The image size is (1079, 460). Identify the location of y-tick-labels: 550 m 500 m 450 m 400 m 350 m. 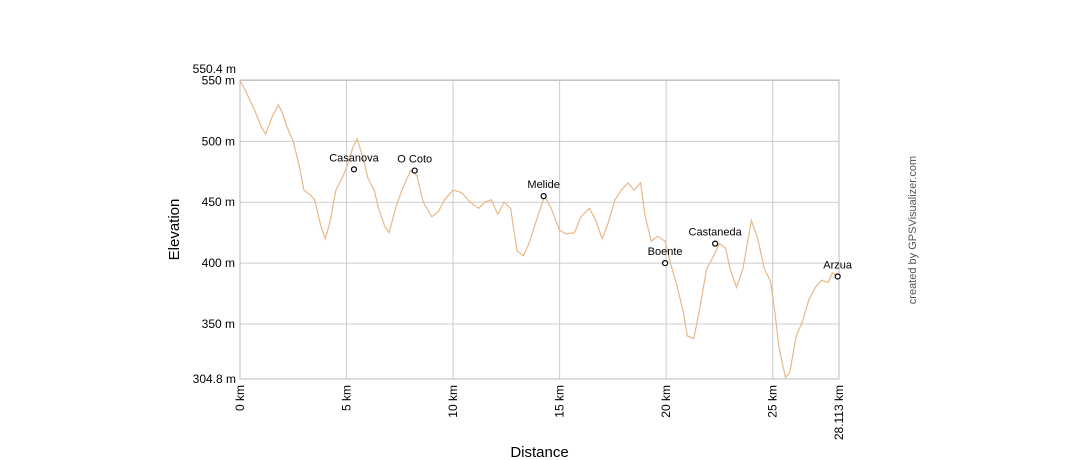
(218, 201).